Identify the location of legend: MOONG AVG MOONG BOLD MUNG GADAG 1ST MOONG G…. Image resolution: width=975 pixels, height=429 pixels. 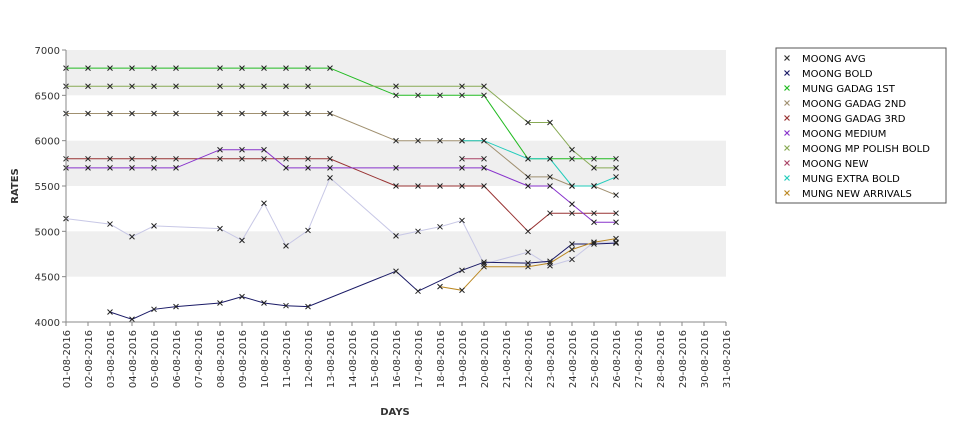
(861, 125).